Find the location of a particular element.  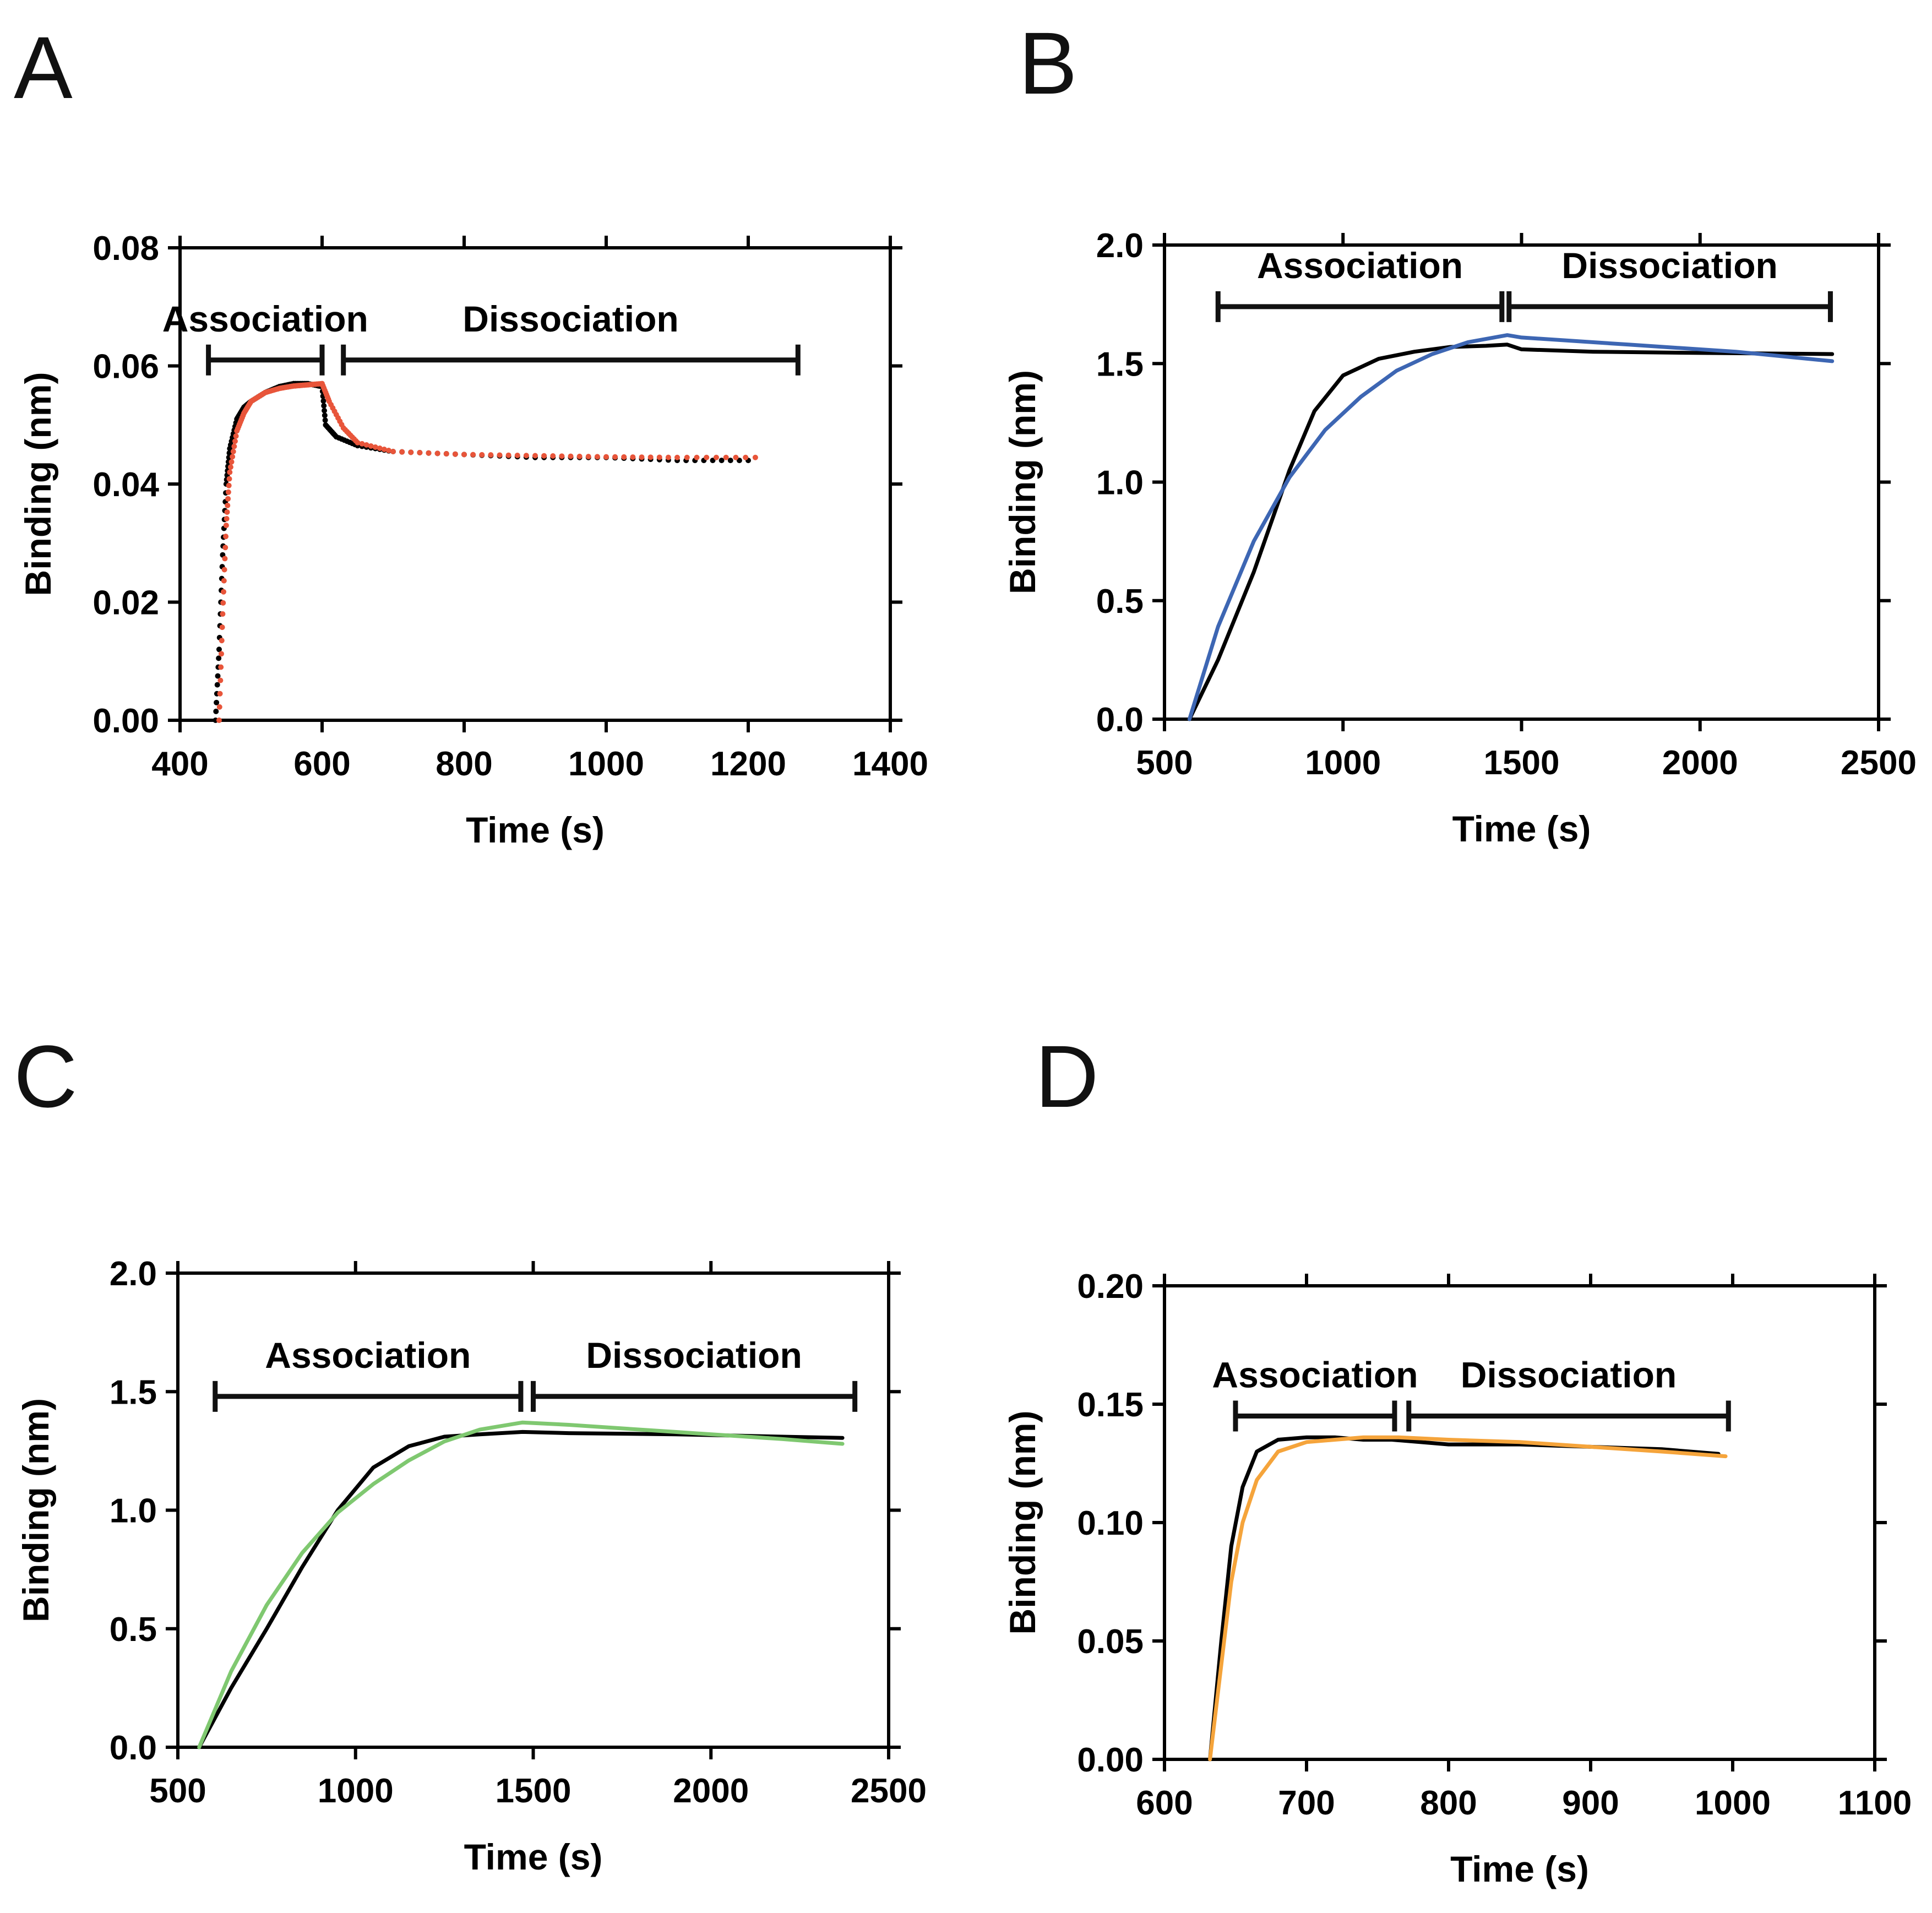

x-tick-label: 500 is located at coordinates (1164, 763).